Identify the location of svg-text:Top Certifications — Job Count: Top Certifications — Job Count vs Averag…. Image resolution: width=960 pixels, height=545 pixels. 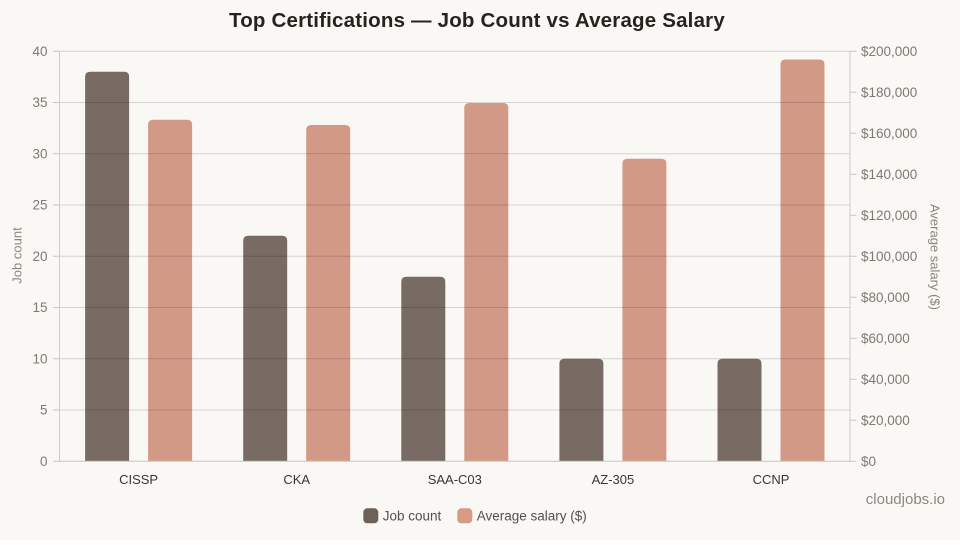
(477, 20).